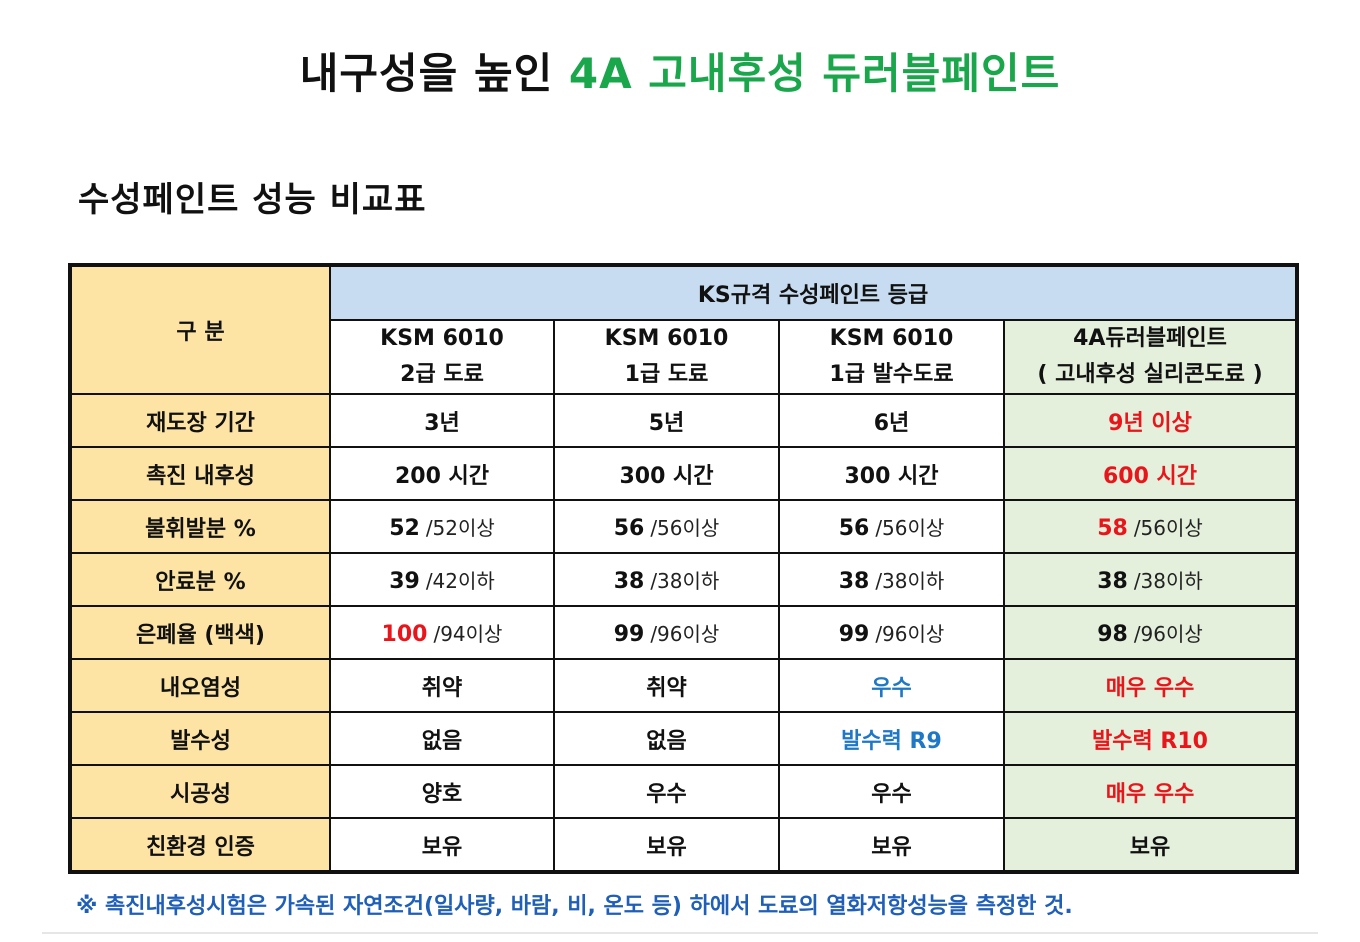  I want to click on cell-value: 98, so click(1112, 634).